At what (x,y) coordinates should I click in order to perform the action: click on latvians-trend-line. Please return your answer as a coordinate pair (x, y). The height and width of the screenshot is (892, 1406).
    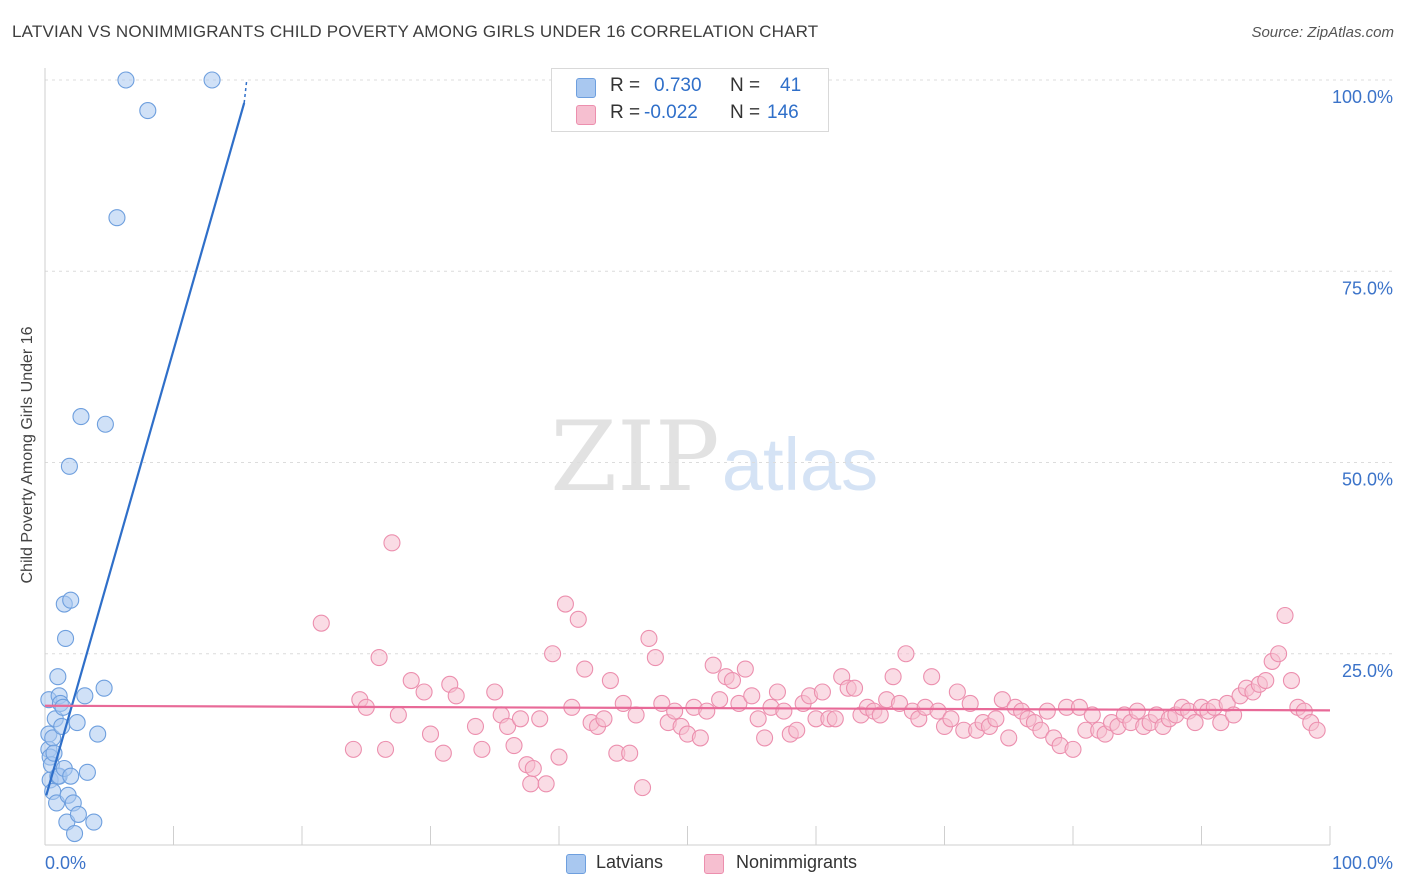
    Looking at the image, I should click on (145, 449).